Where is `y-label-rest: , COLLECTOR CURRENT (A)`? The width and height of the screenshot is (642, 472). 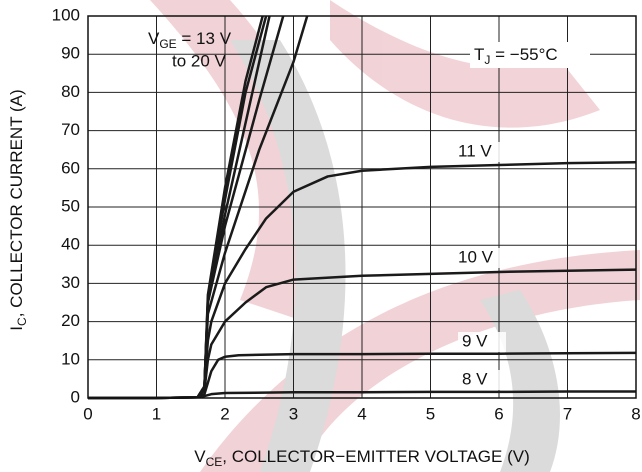
y-label-rest: , COLLECTOR CURRENT (A) is located at coordinates (16, 203).